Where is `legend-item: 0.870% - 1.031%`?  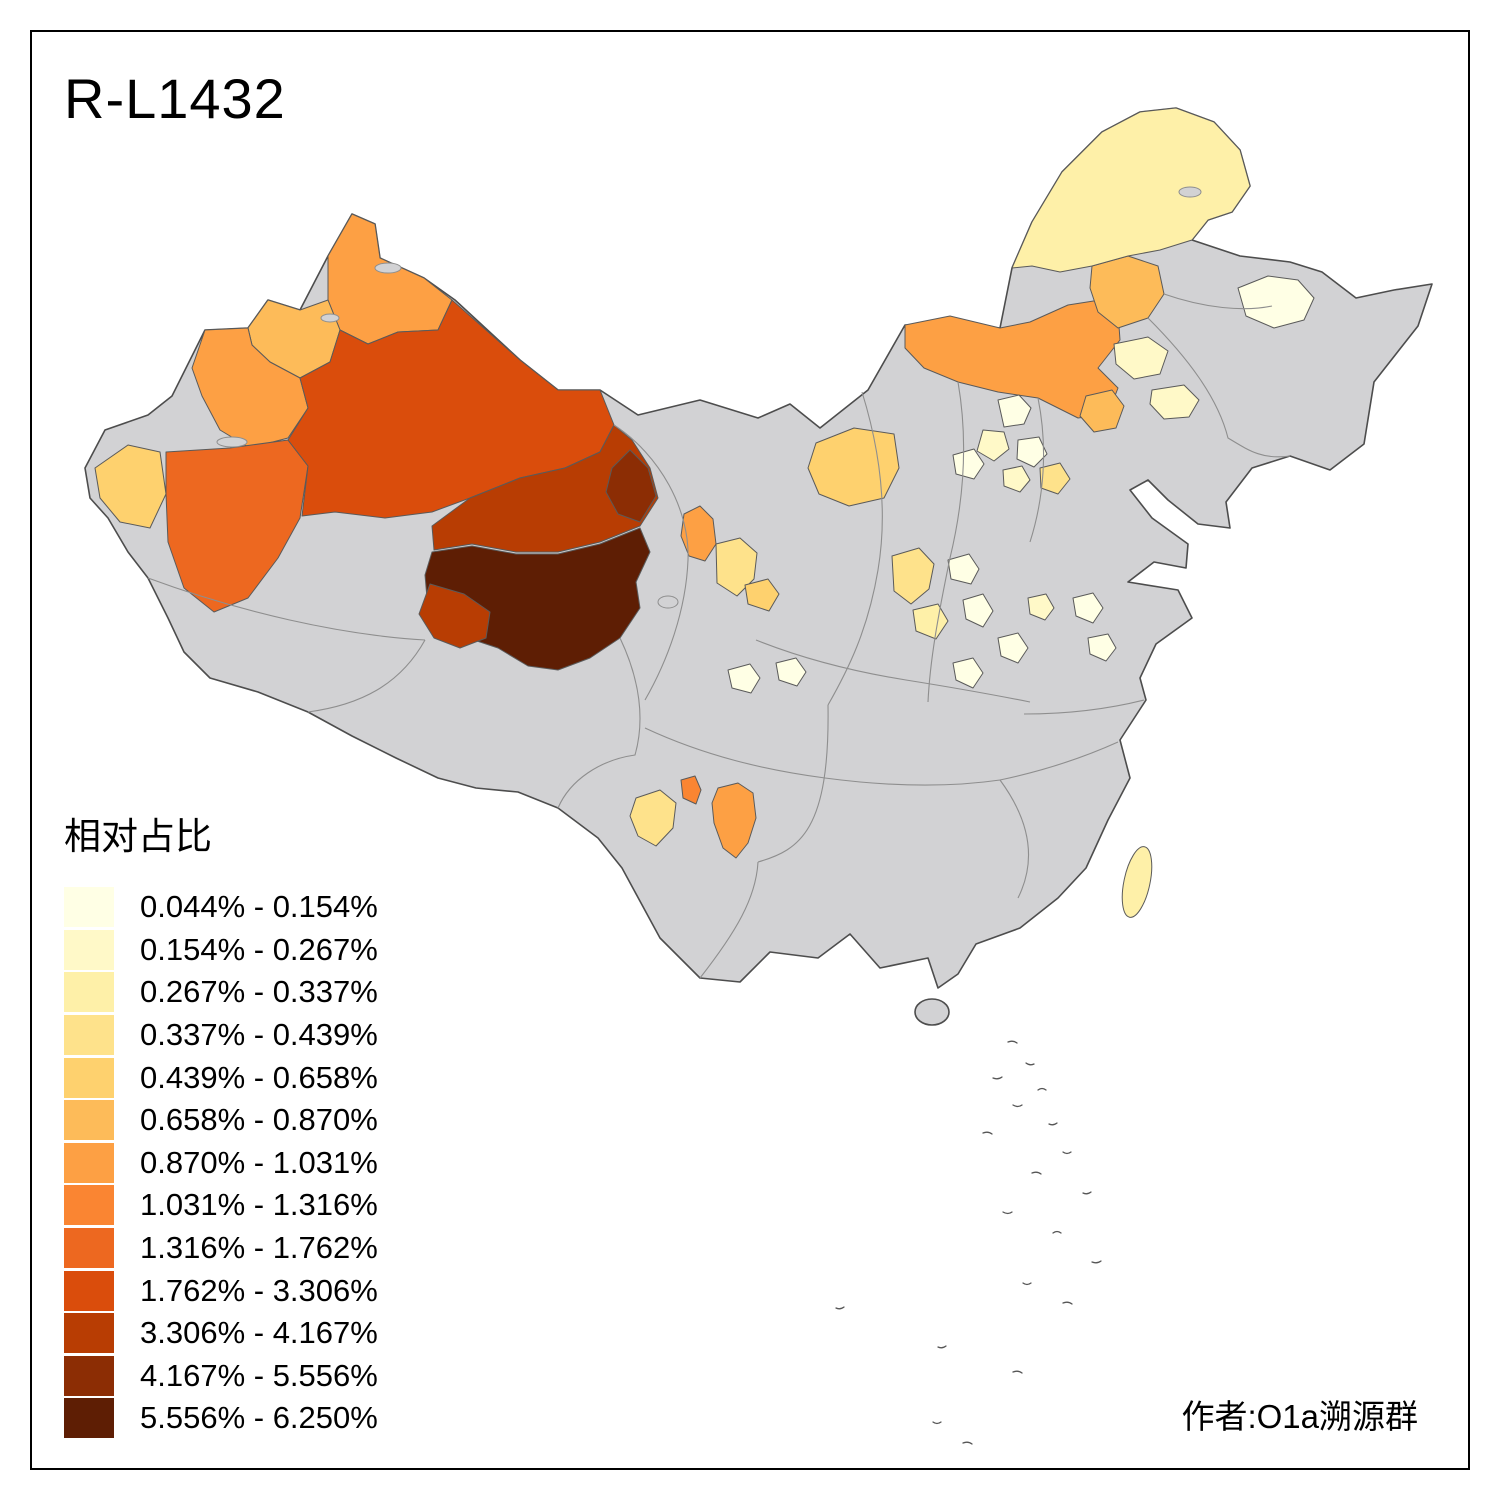 legend-item: 0.870% - 1.031% is located at coordinates (221, 1163).